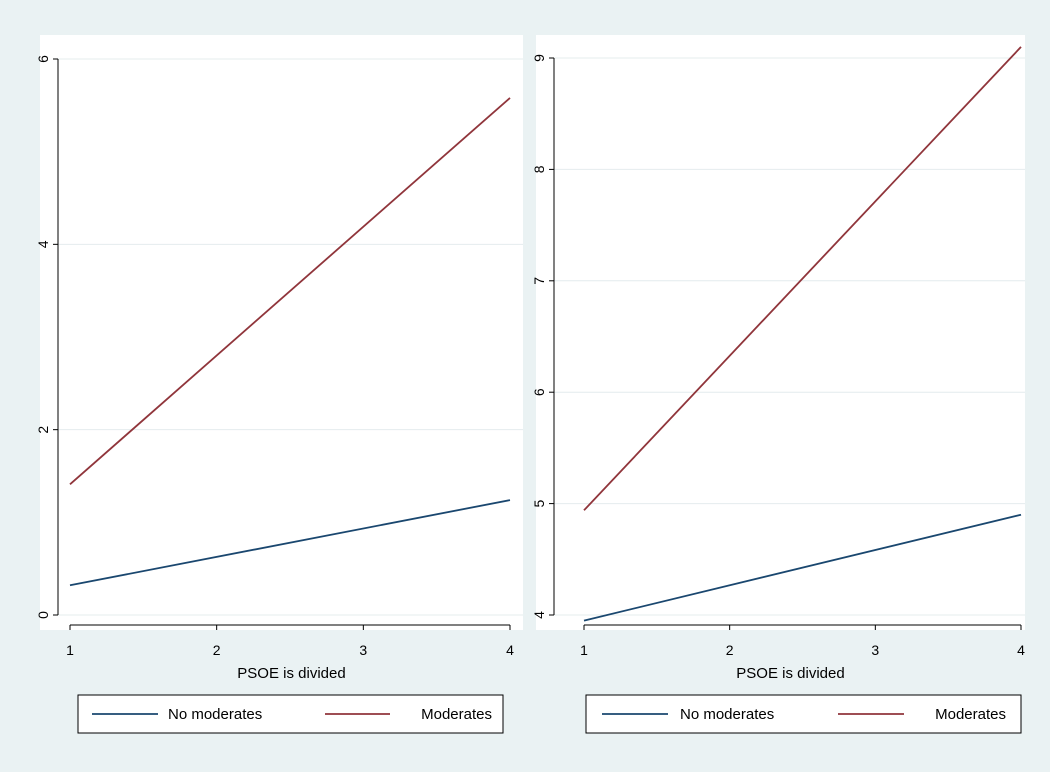  I want to click on y-tick-label: 9, so click(539, 58).